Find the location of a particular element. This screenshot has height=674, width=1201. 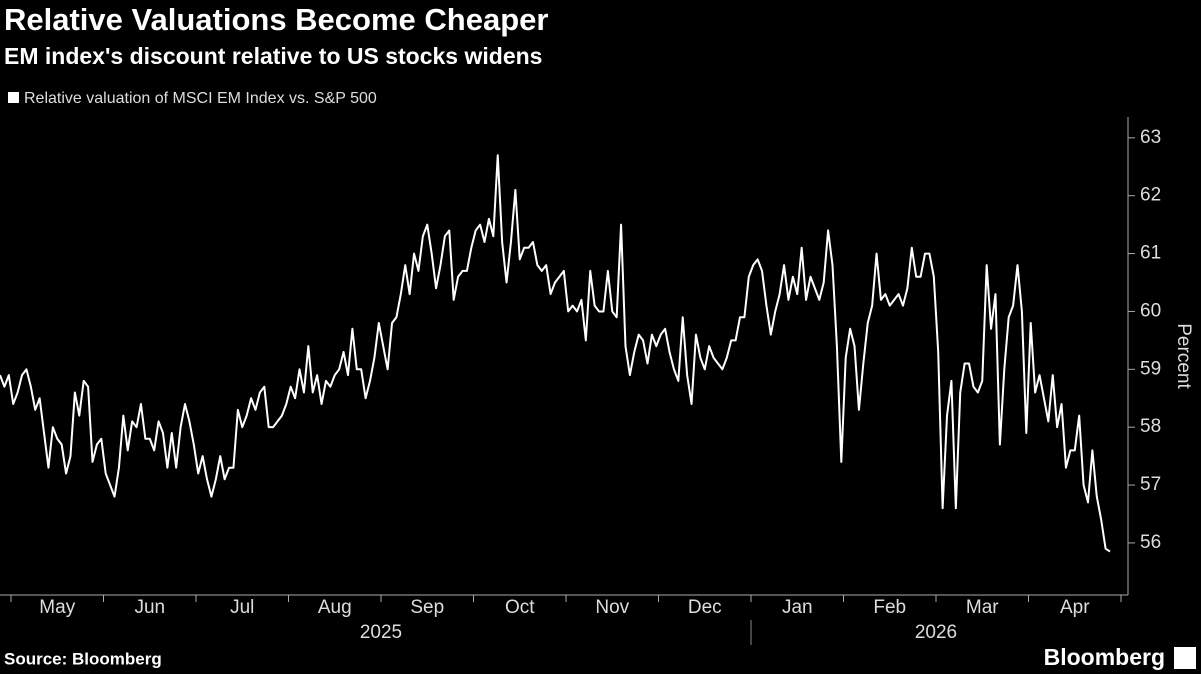

year-label: 2026 is located at coordinates (936, 632).